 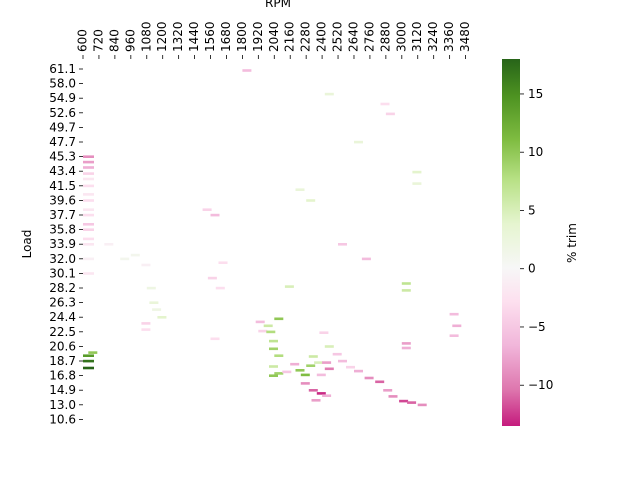 I want to click on y-tick-label: 41.5, so click(x=62, y=186).